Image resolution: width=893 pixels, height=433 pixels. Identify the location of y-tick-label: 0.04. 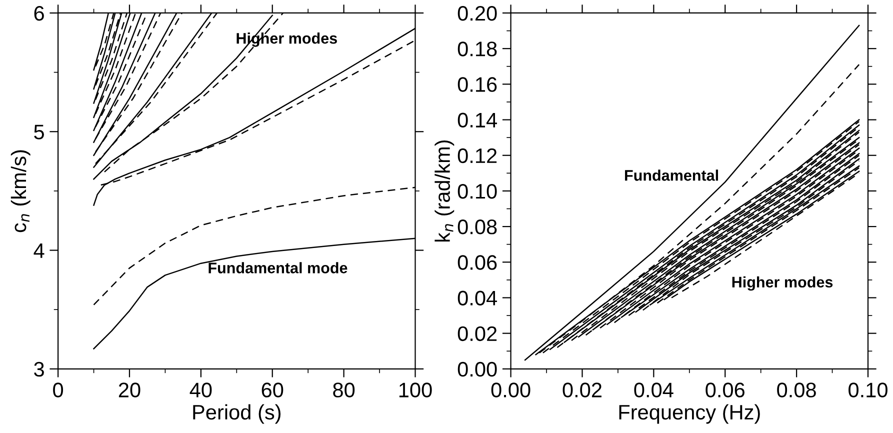
(477, 298).